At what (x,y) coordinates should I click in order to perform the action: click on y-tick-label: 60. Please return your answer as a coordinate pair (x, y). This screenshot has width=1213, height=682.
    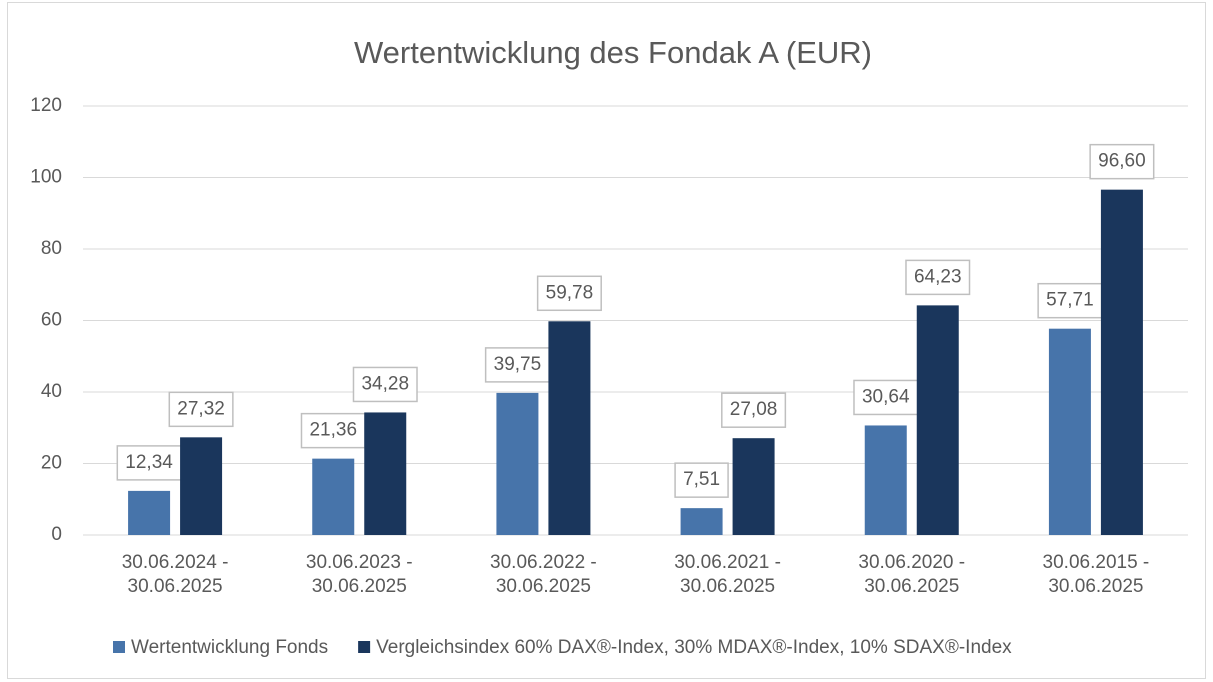
    Looking at the image, I should click on (51, 320).